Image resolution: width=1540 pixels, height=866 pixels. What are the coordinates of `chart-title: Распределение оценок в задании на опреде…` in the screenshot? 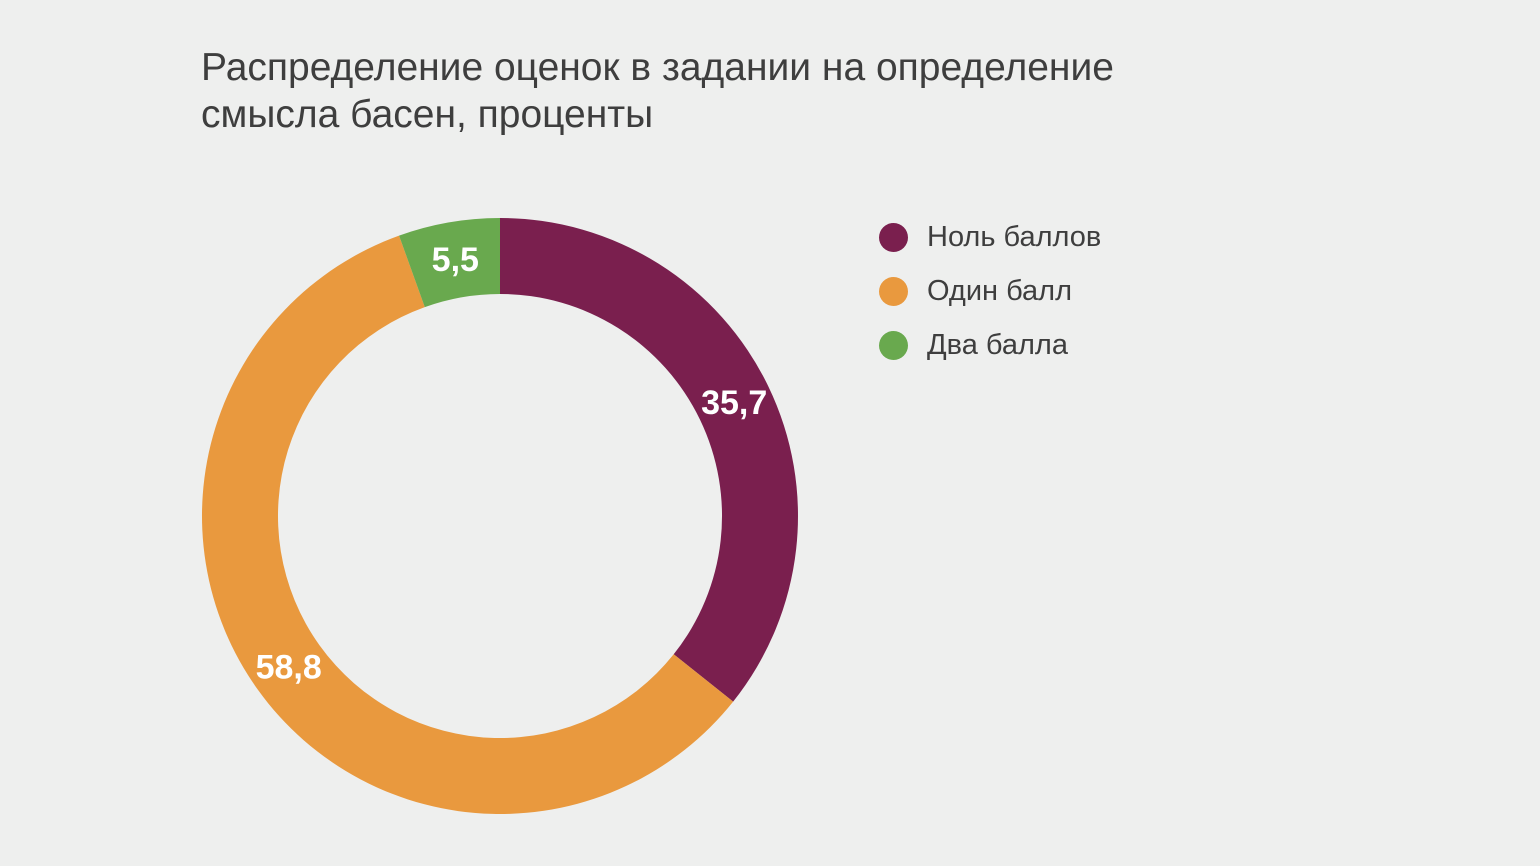 It's located at (657, 91).